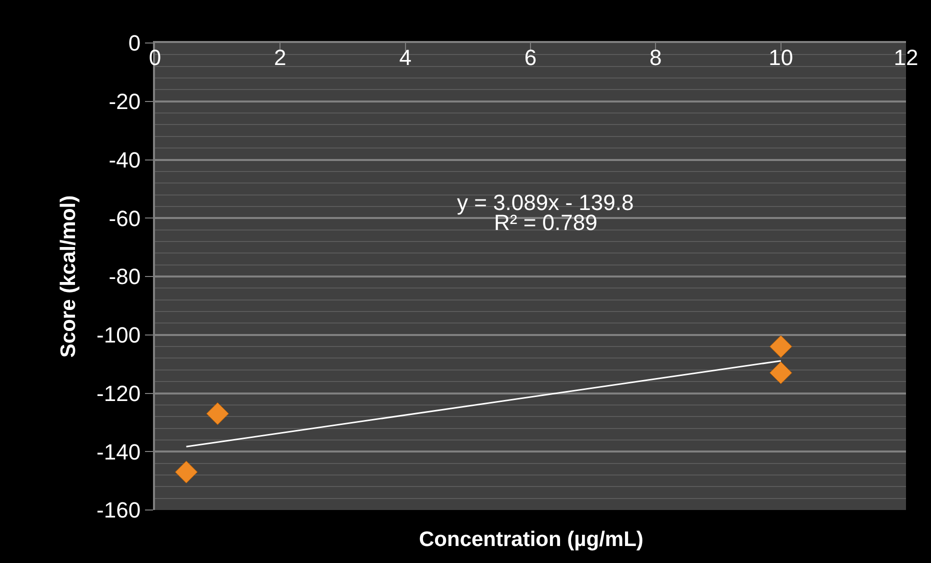 The height and width of the screenshot is (563, 931). I want to click on x-tick-label: 2, so click(280, 57).